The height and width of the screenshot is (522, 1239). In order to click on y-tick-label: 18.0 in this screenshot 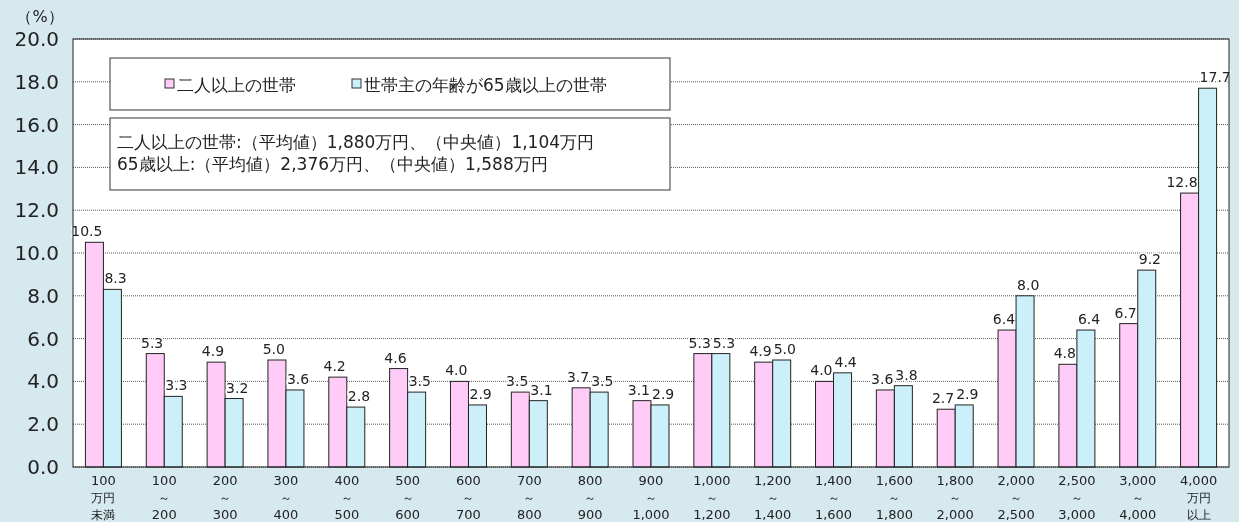, I will do `click(36, 81)`.